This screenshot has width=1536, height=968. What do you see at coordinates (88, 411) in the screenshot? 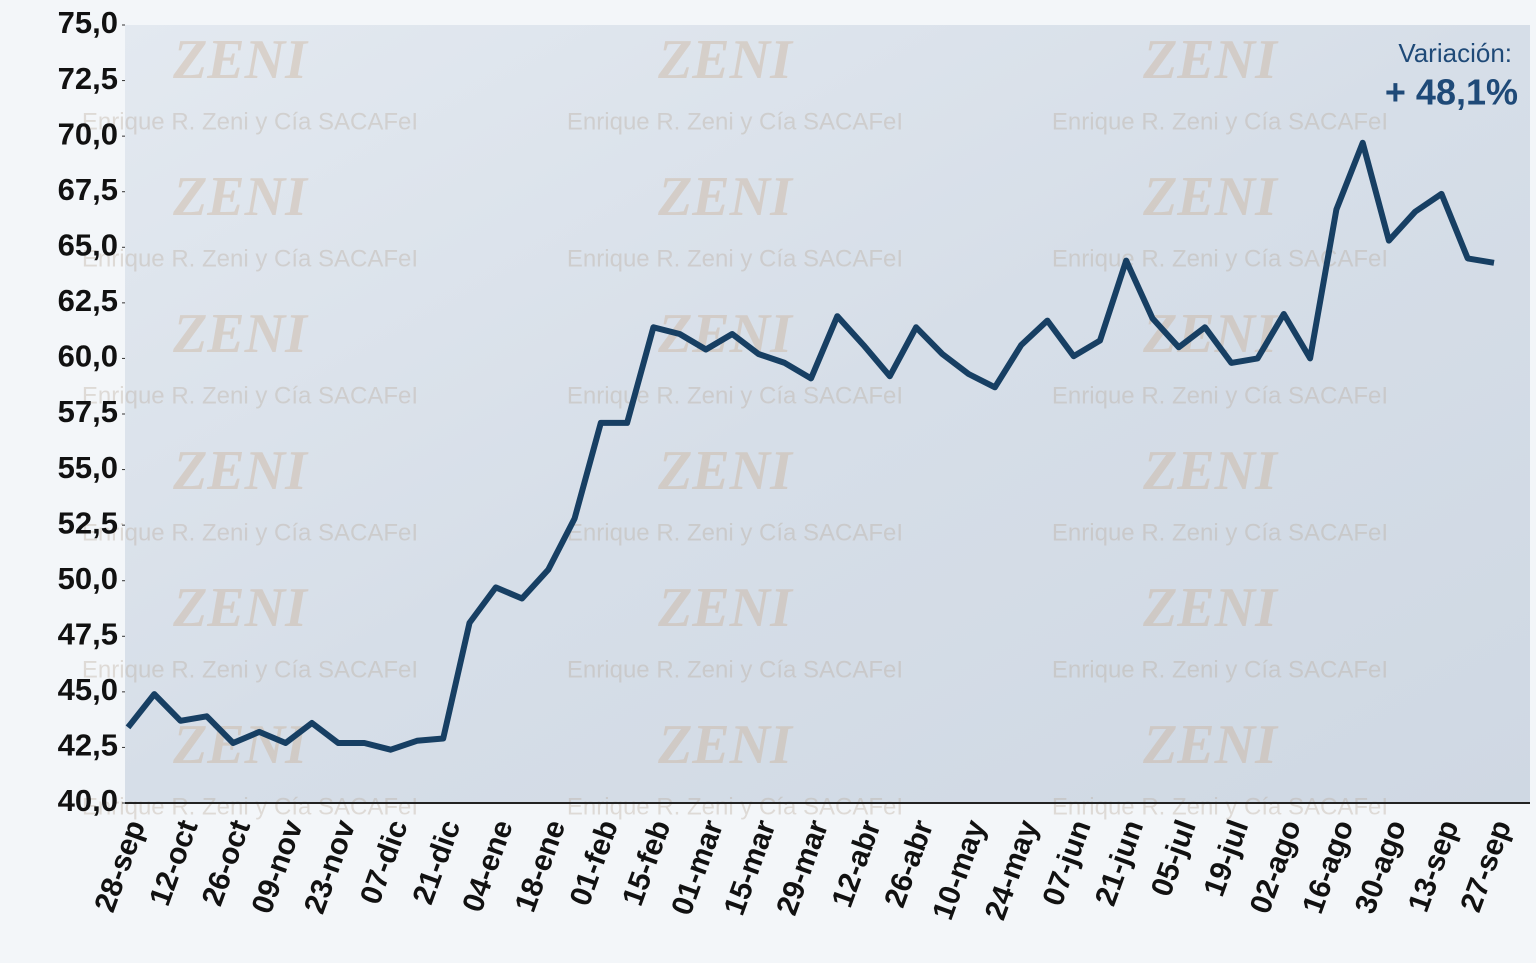
I see `y-tick-label: 57,5` at bounding box center [88, 411].